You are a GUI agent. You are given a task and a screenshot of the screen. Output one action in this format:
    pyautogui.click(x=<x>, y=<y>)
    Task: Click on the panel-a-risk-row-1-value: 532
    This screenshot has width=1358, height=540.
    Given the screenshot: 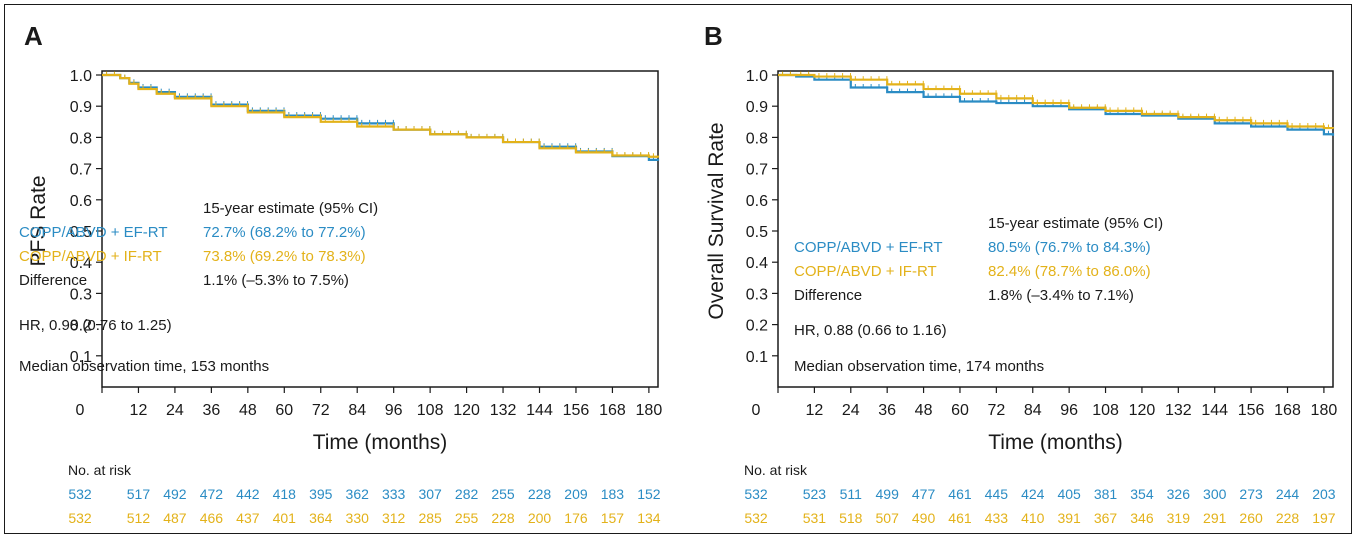 What is the action you would take?
    pyautogui.click(x=80, y=494)
    